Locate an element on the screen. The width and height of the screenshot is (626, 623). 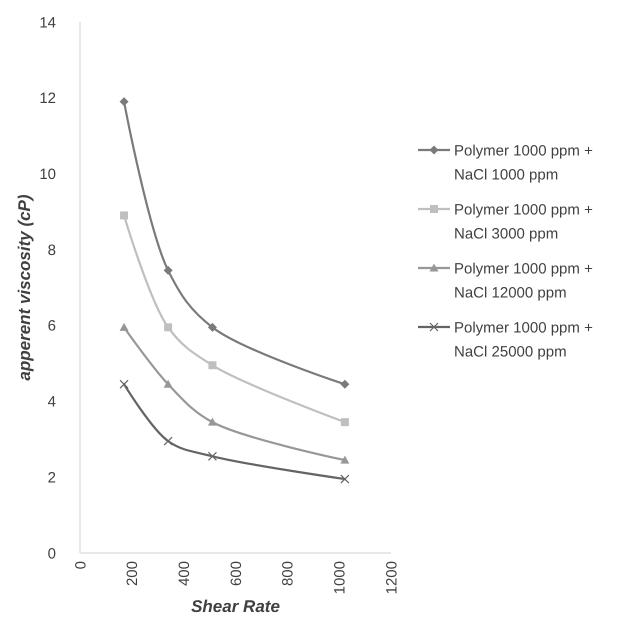
legend-label: Polymer 1000 ppm + NaCl 3000 ppm is located at coordinates (524, 221).